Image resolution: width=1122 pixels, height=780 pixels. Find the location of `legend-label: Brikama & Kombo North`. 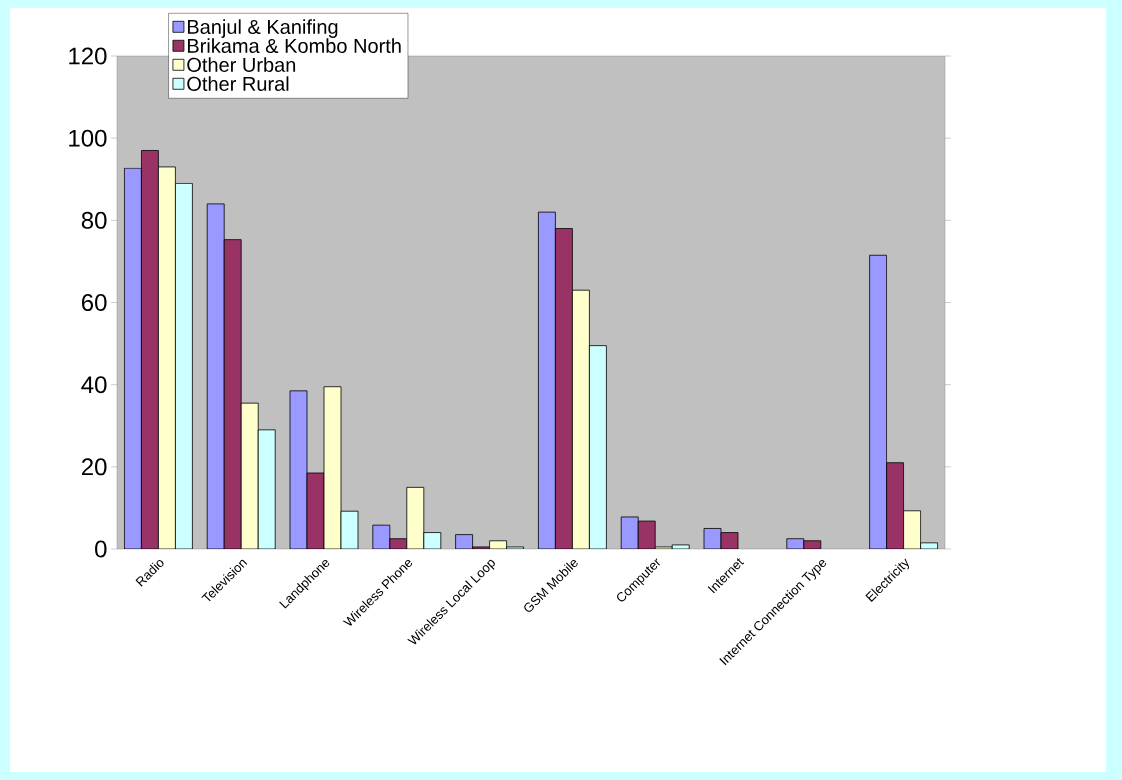

legend-label: Brikama & Kombo North is located at coordinates (294, 45).